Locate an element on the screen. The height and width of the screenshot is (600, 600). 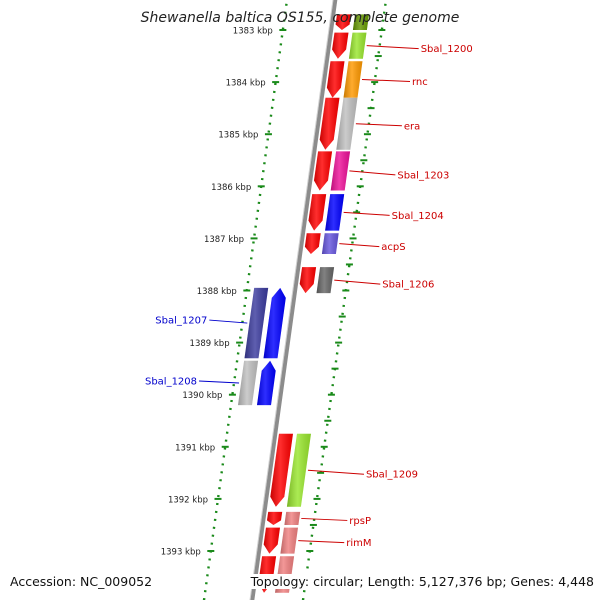
gene-label: Sbal_1200 is located at coordinates (447, 49).